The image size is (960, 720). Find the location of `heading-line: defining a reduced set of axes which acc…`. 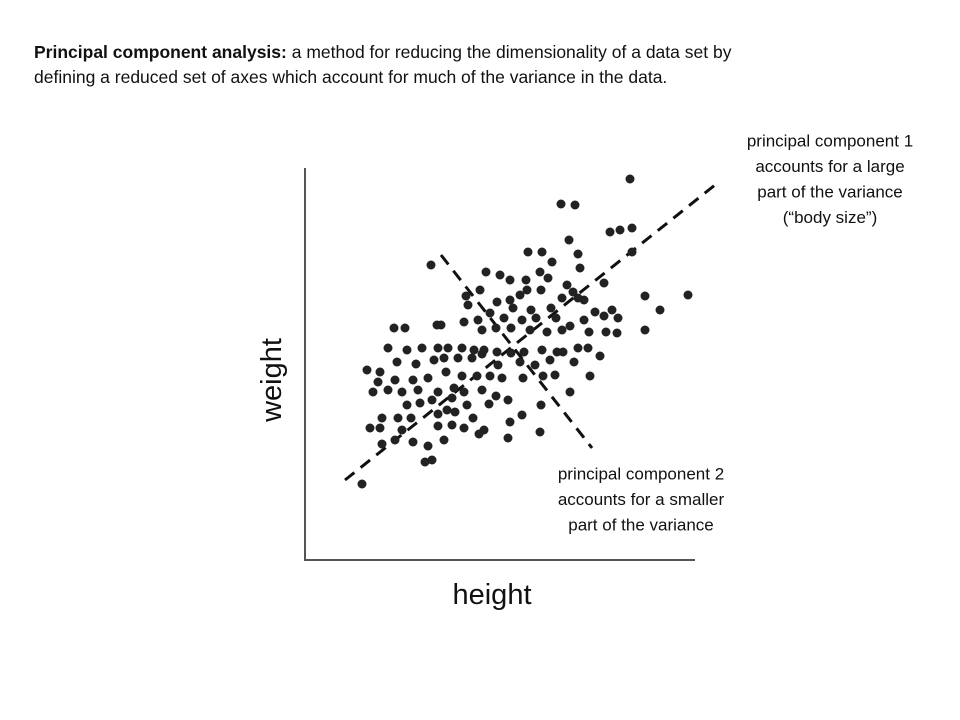

heading-line: defining a reduced set of axes which acc… is located at coordinates (351, 77).